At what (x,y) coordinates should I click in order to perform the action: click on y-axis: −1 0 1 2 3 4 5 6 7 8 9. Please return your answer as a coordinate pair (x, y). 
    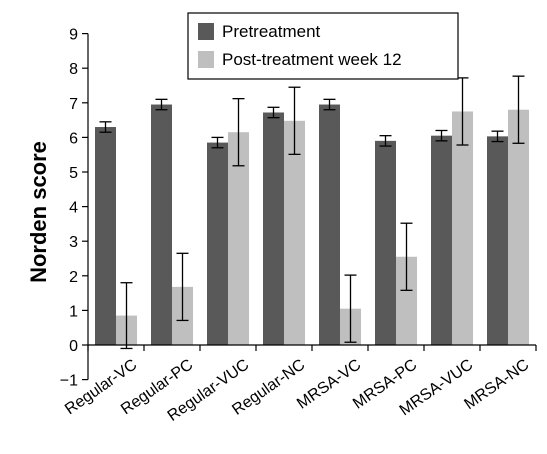
    Looking at the image, I should click on (74, 208).